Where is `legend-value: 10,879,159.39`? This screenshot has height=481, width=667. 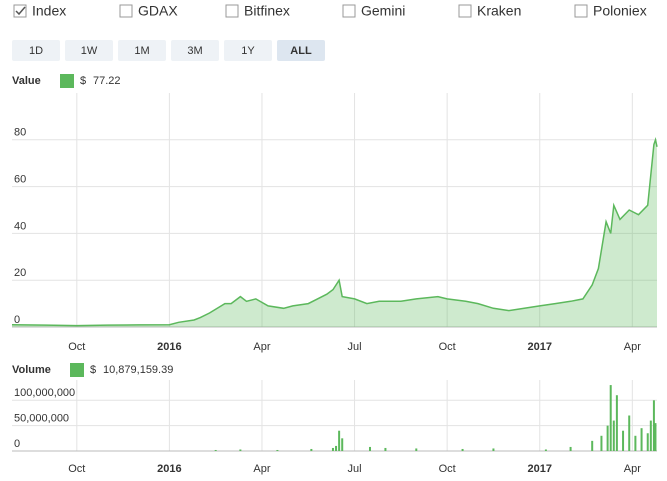 legend-value: 10,879,159.39 is located at coordinates (138, 370).